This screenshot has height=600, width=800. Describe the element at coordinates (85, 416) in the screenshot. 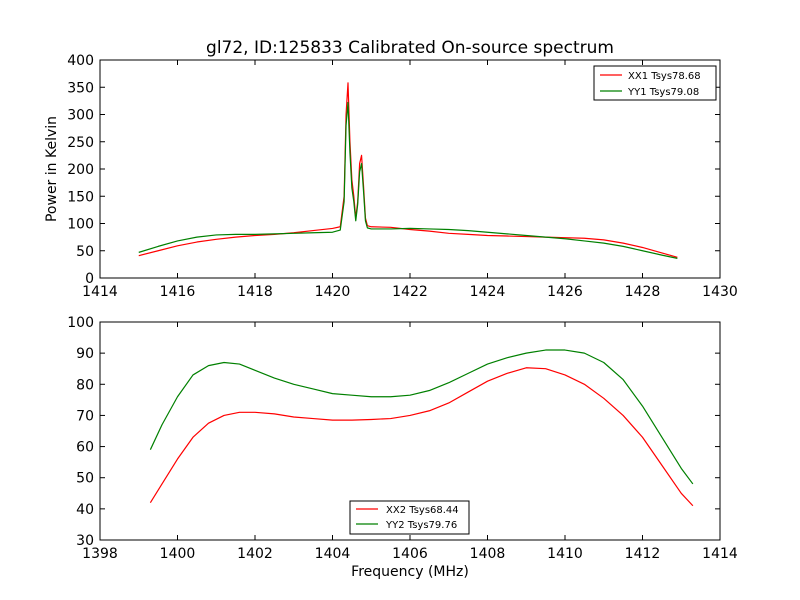

I see `y-tick-label: 70` at that location.